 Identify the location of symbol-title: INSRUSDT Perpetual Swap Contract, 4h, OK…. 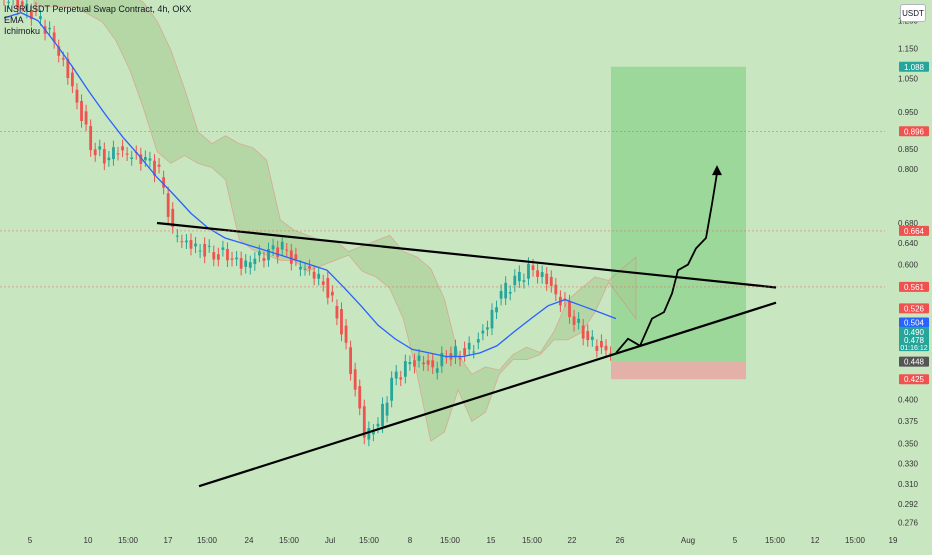
(98, 9).